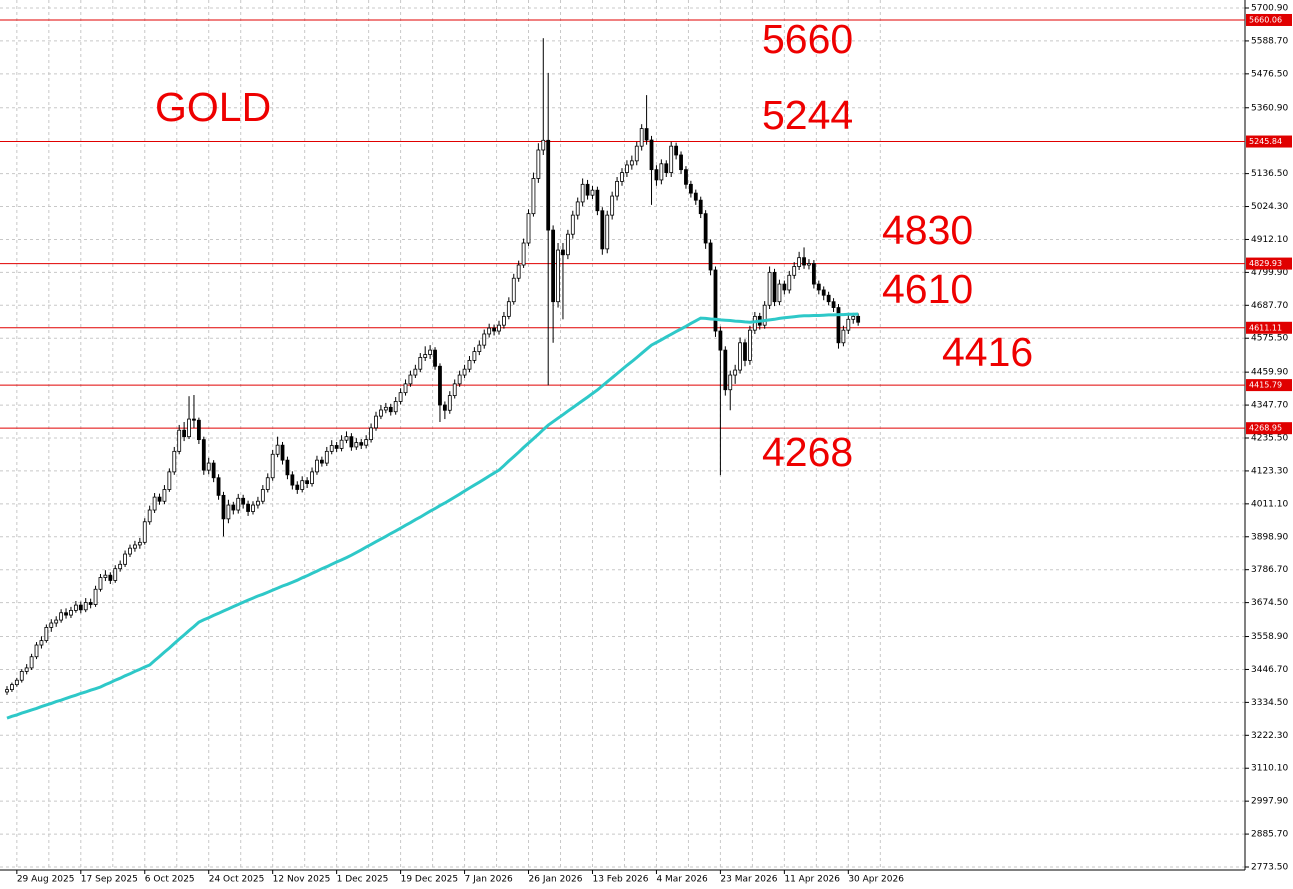 Image resolution: width=1293 pixels, height=889 pixels. What do you see at coordinates (213, 107) in the screenshot?
I see `chart-title: GOLD` at bounding box center [213, 107].